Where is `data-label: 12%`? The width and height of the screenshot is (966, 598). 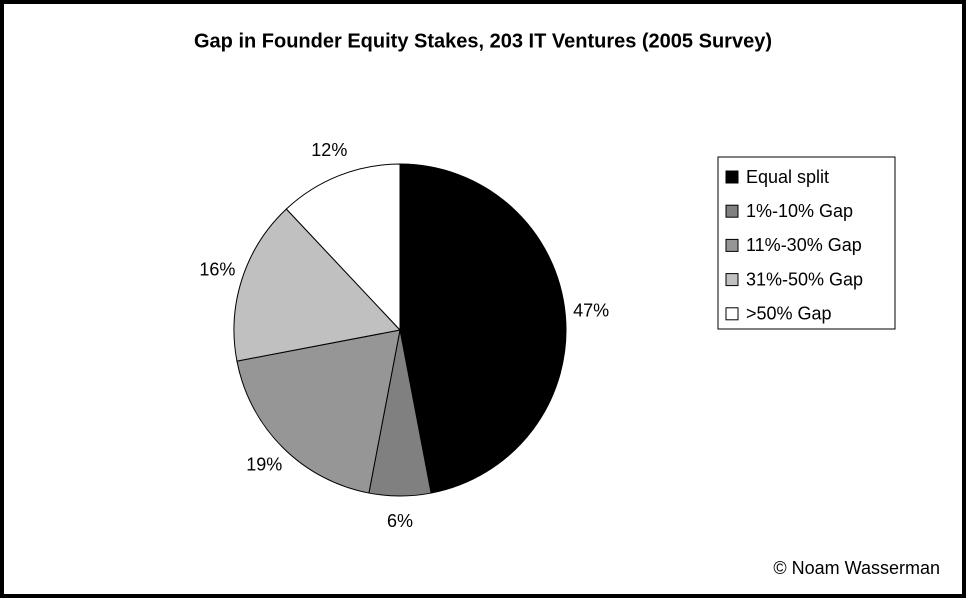
data-label: 12% is located at coordinates (329, 150).